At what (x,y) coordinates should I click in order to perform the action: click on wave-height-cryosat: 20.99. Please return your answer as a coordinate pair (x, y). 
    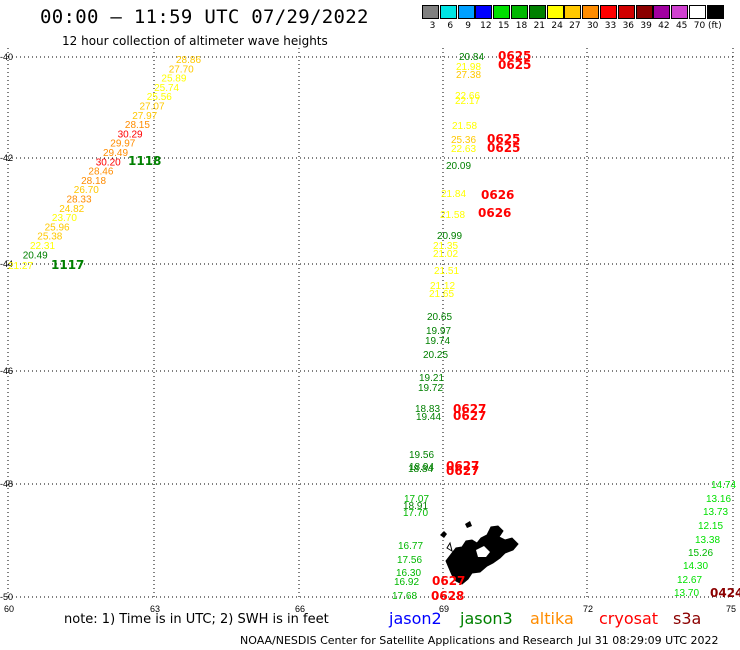
    Looking at the image, I should click on (449, 236).